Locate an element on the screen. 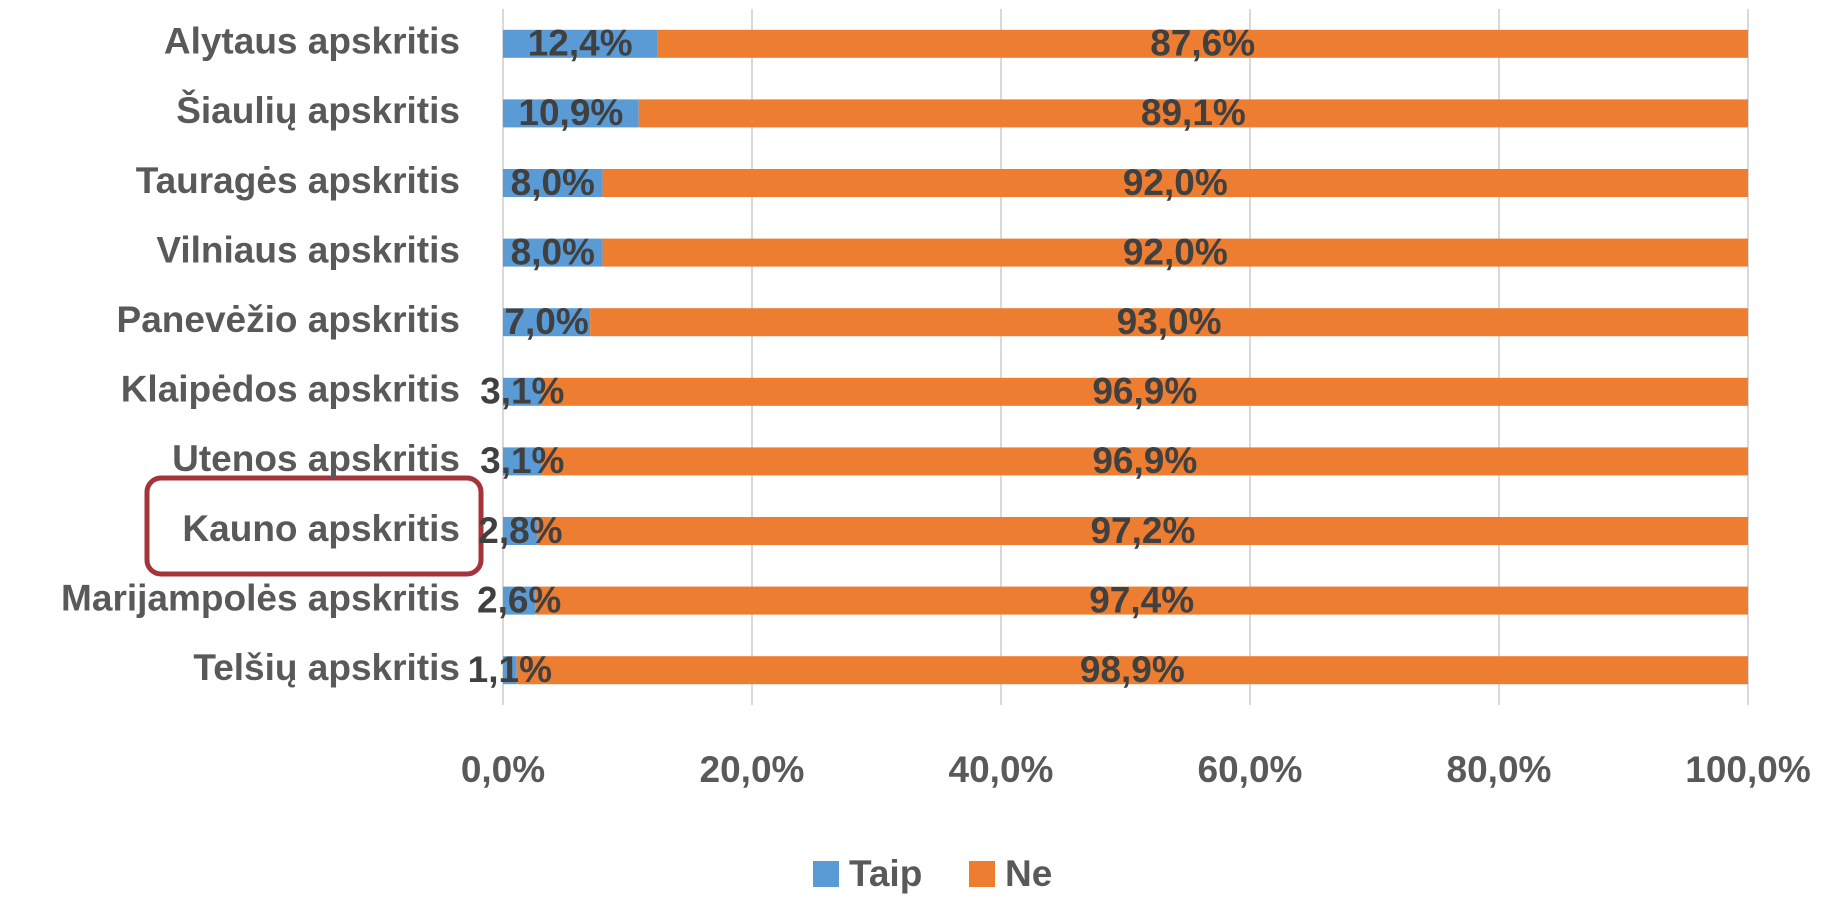  category-label: Vilniaus apskritis is located at coordinates (308, 249).